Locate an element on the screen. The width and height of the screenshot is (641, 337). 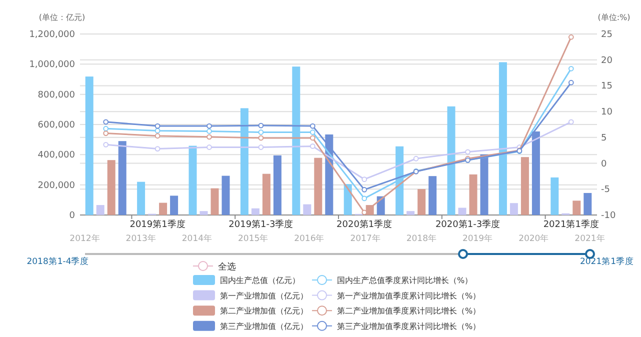
x-tick-label: 2019第1-3季度 is located at coordinates (261, 224).